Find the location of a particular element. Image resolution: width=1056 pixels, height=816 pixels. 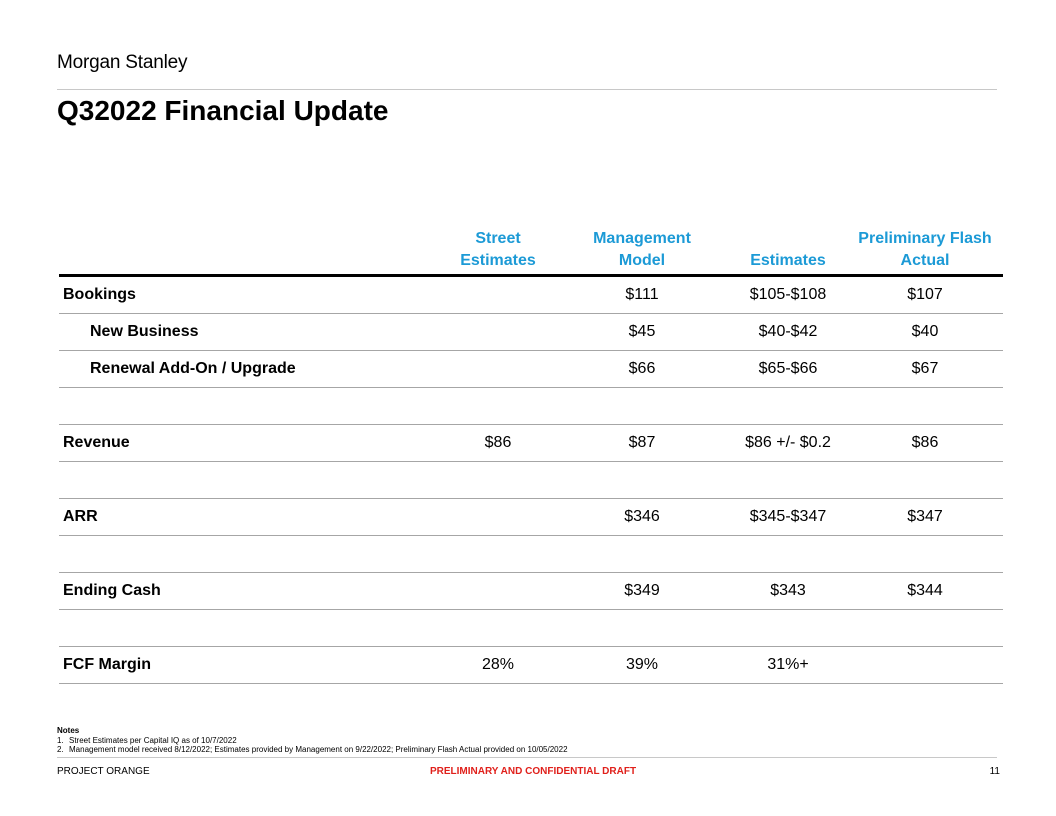

cell-estimates: 31%+ is located at coordinates (788, 665).